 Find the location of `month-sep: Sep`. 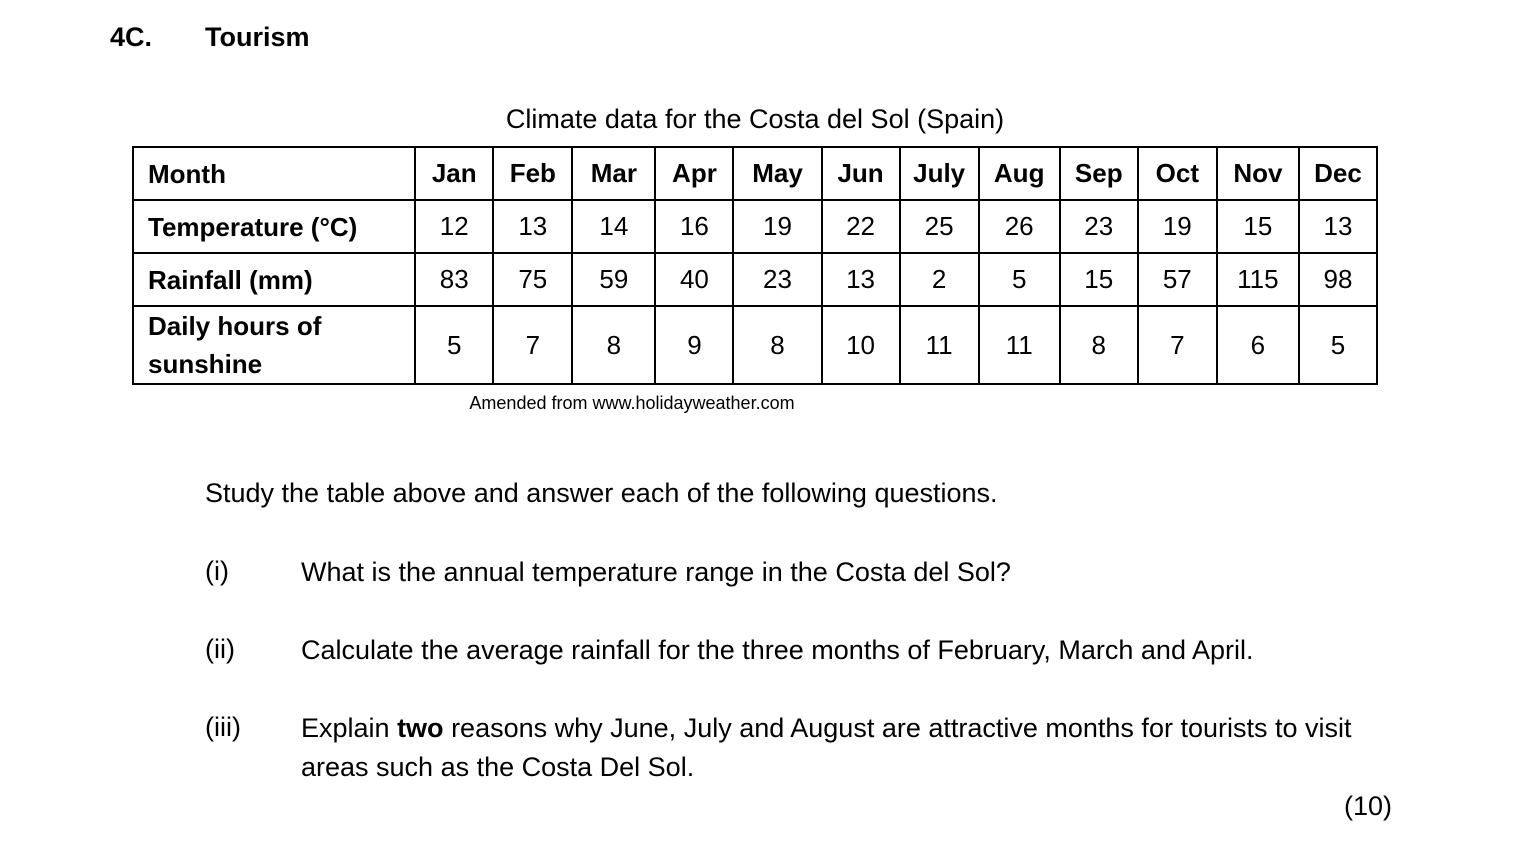

month-sep: Sep is located at coordinates (1098, 173).